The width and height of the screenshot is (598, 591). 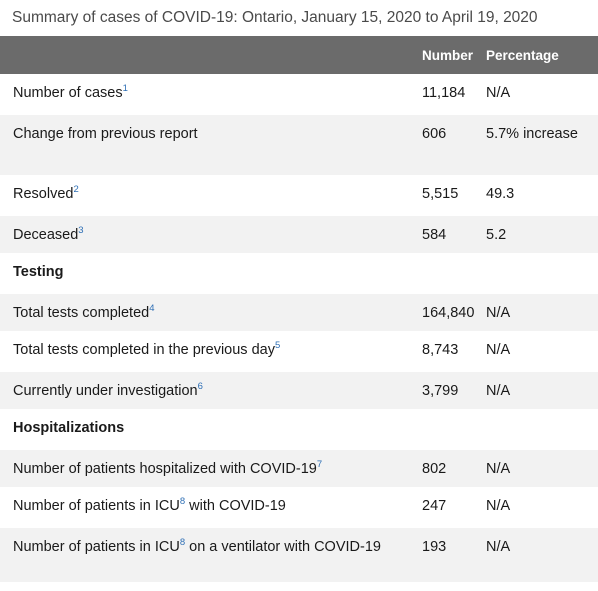 I want to click on row-number: 247, so click(x=434, y=506).